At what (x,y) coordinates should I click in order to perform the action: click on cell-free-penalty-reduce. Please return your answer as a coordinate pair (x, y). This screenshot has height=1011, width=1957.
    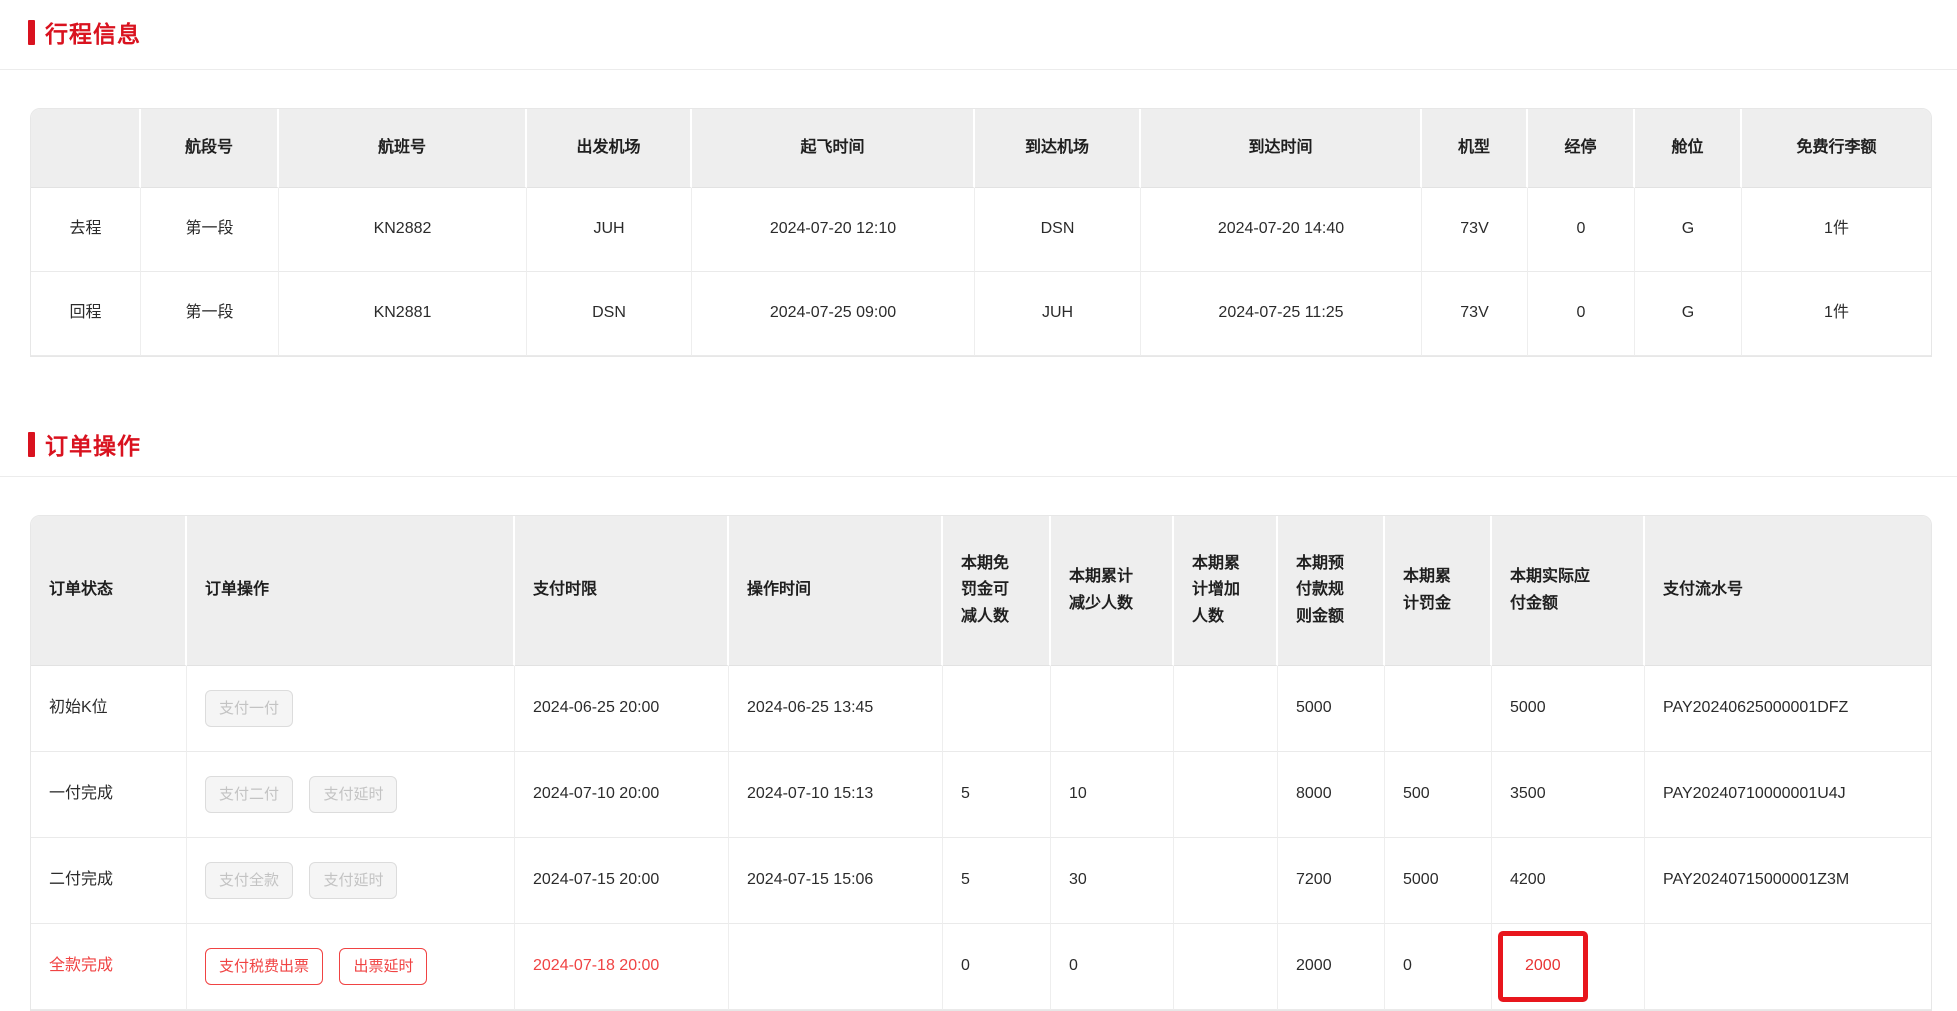
    Looking at the image, I should click on (997, 709).